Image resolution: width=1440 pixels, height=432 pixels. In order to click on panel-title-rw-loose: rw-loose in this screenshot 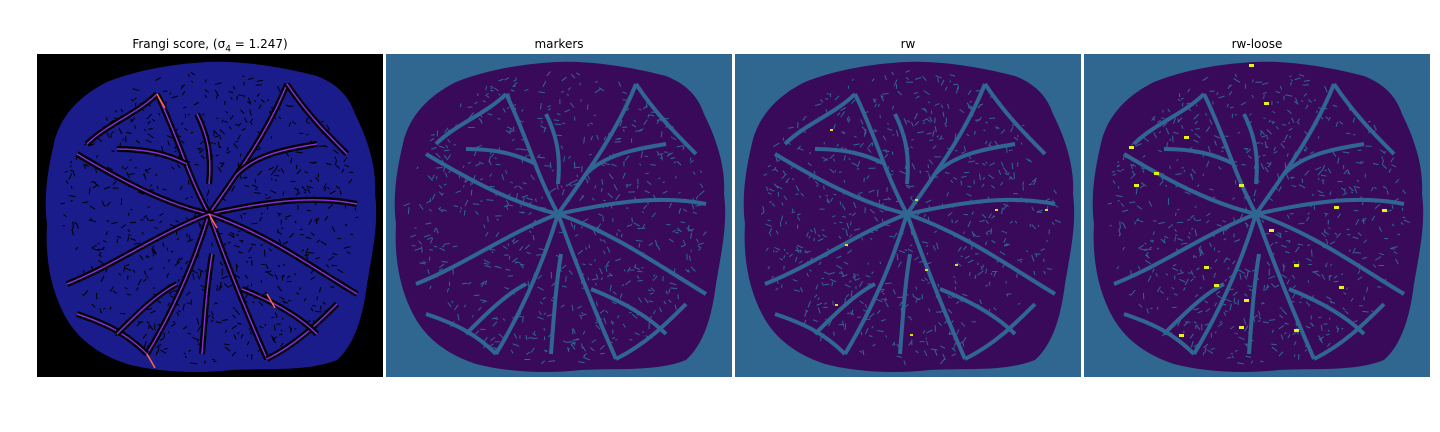, I will do `click(1257, 44)`.